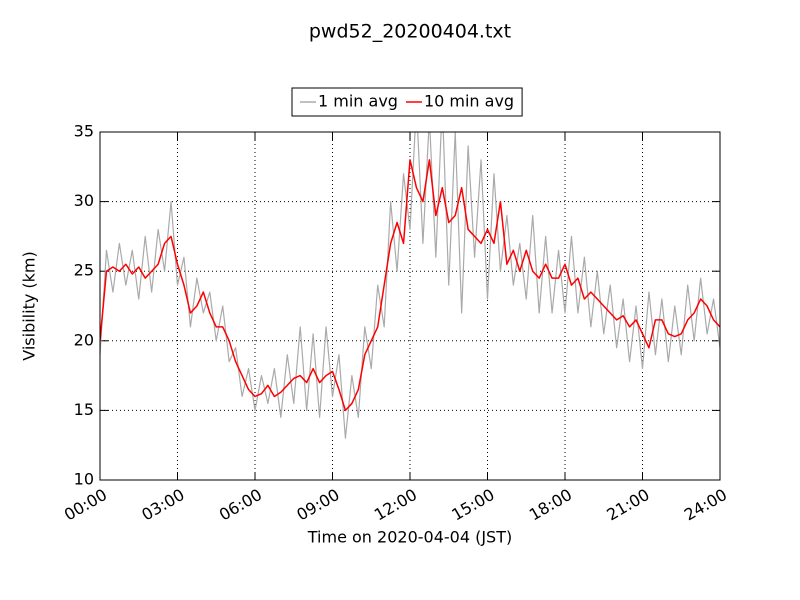 This screenshot has width=800, height=600. What do you see at coordinates (409, 537) in the screenshot?
I see `x-axis-label: Time on 2020-04-04 (JST)` at bounding box center [409, 537].